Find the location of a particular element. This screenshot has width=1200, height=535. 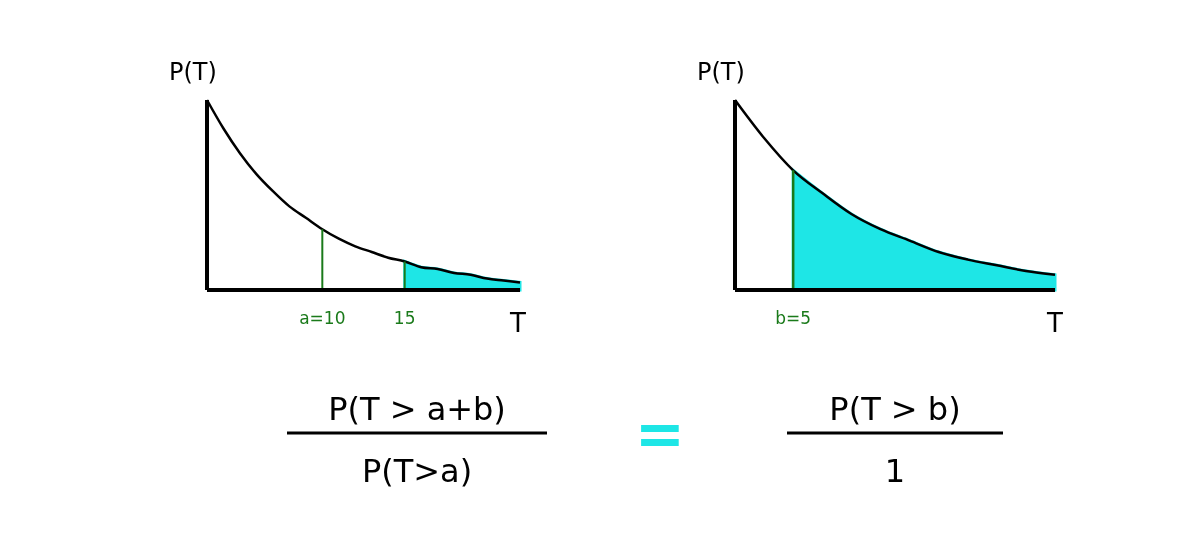

x-tick-label: a=10 is located at coordinates (322, 318).